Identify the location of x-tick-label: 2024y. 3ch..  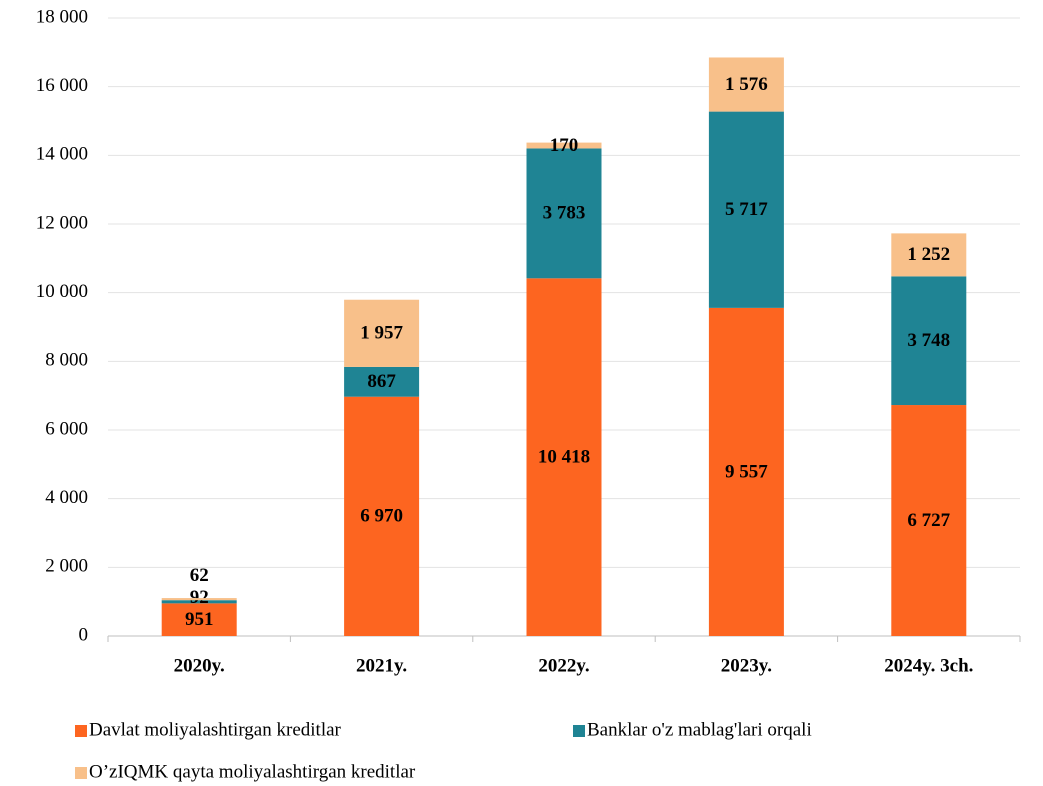
(928, 665).